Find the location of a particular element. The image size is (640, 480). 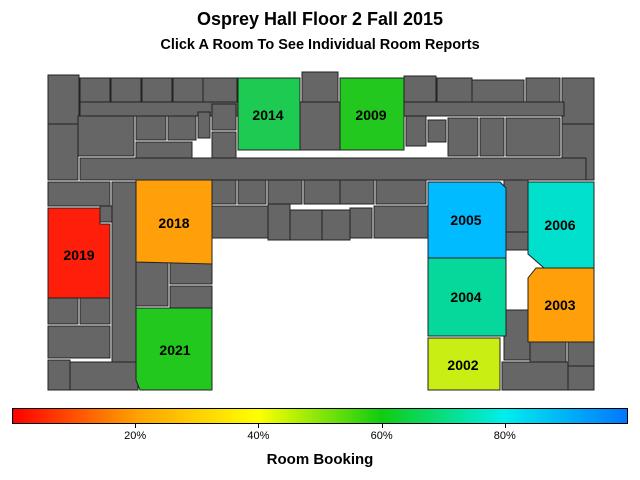

room-2009: 2009 is located at coordinates (372, 114).